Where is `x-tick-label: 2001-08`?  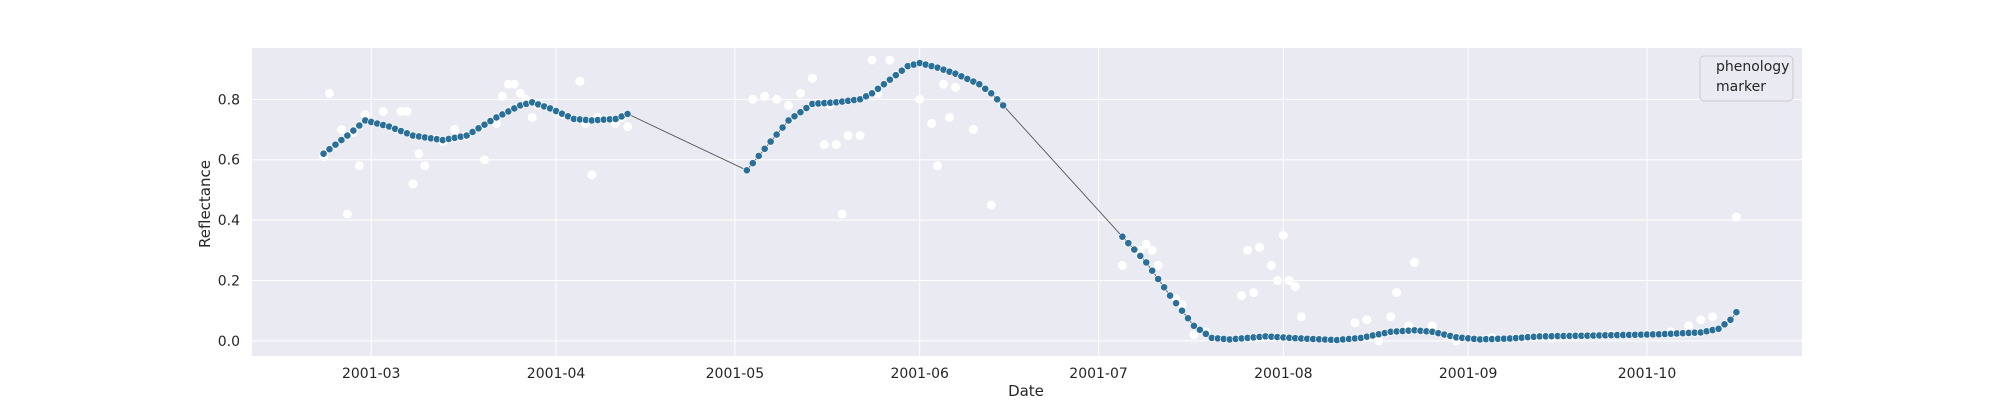 x-tick-label: 2001-08 is located at coordinates (1283, 374).